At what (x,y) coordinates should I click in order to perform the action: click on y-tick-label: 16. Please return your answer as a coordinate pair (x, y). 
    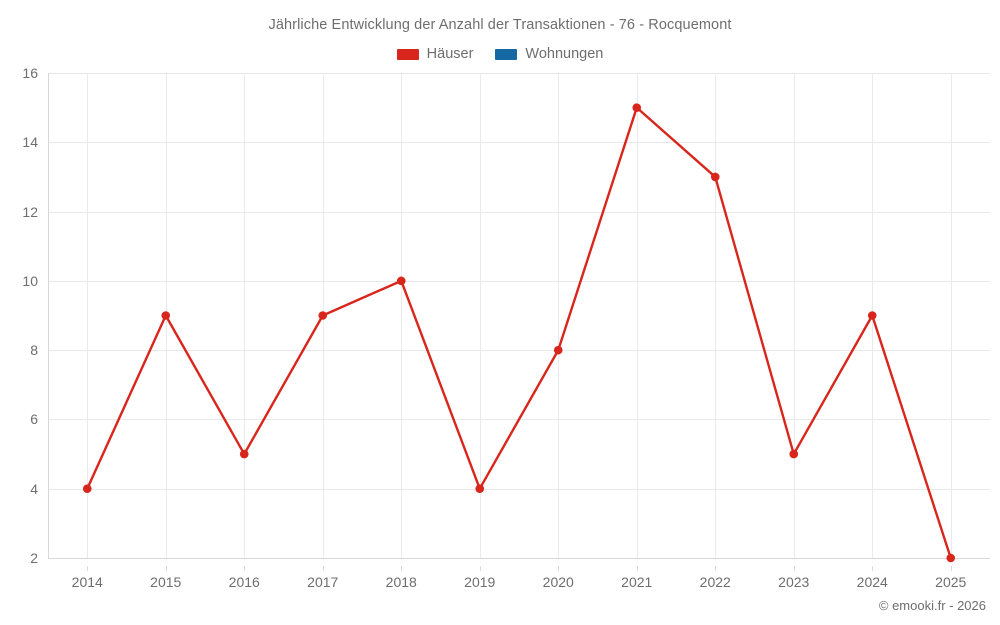
    Looking at the image, I should click on (30, 73).